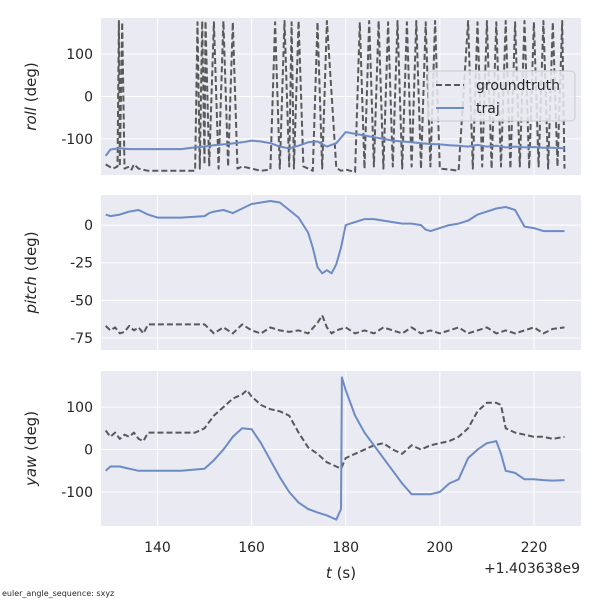  Describe the element at coordinates (439, 548) in the screenshot. I see `x-tick-label: 200` at that location.